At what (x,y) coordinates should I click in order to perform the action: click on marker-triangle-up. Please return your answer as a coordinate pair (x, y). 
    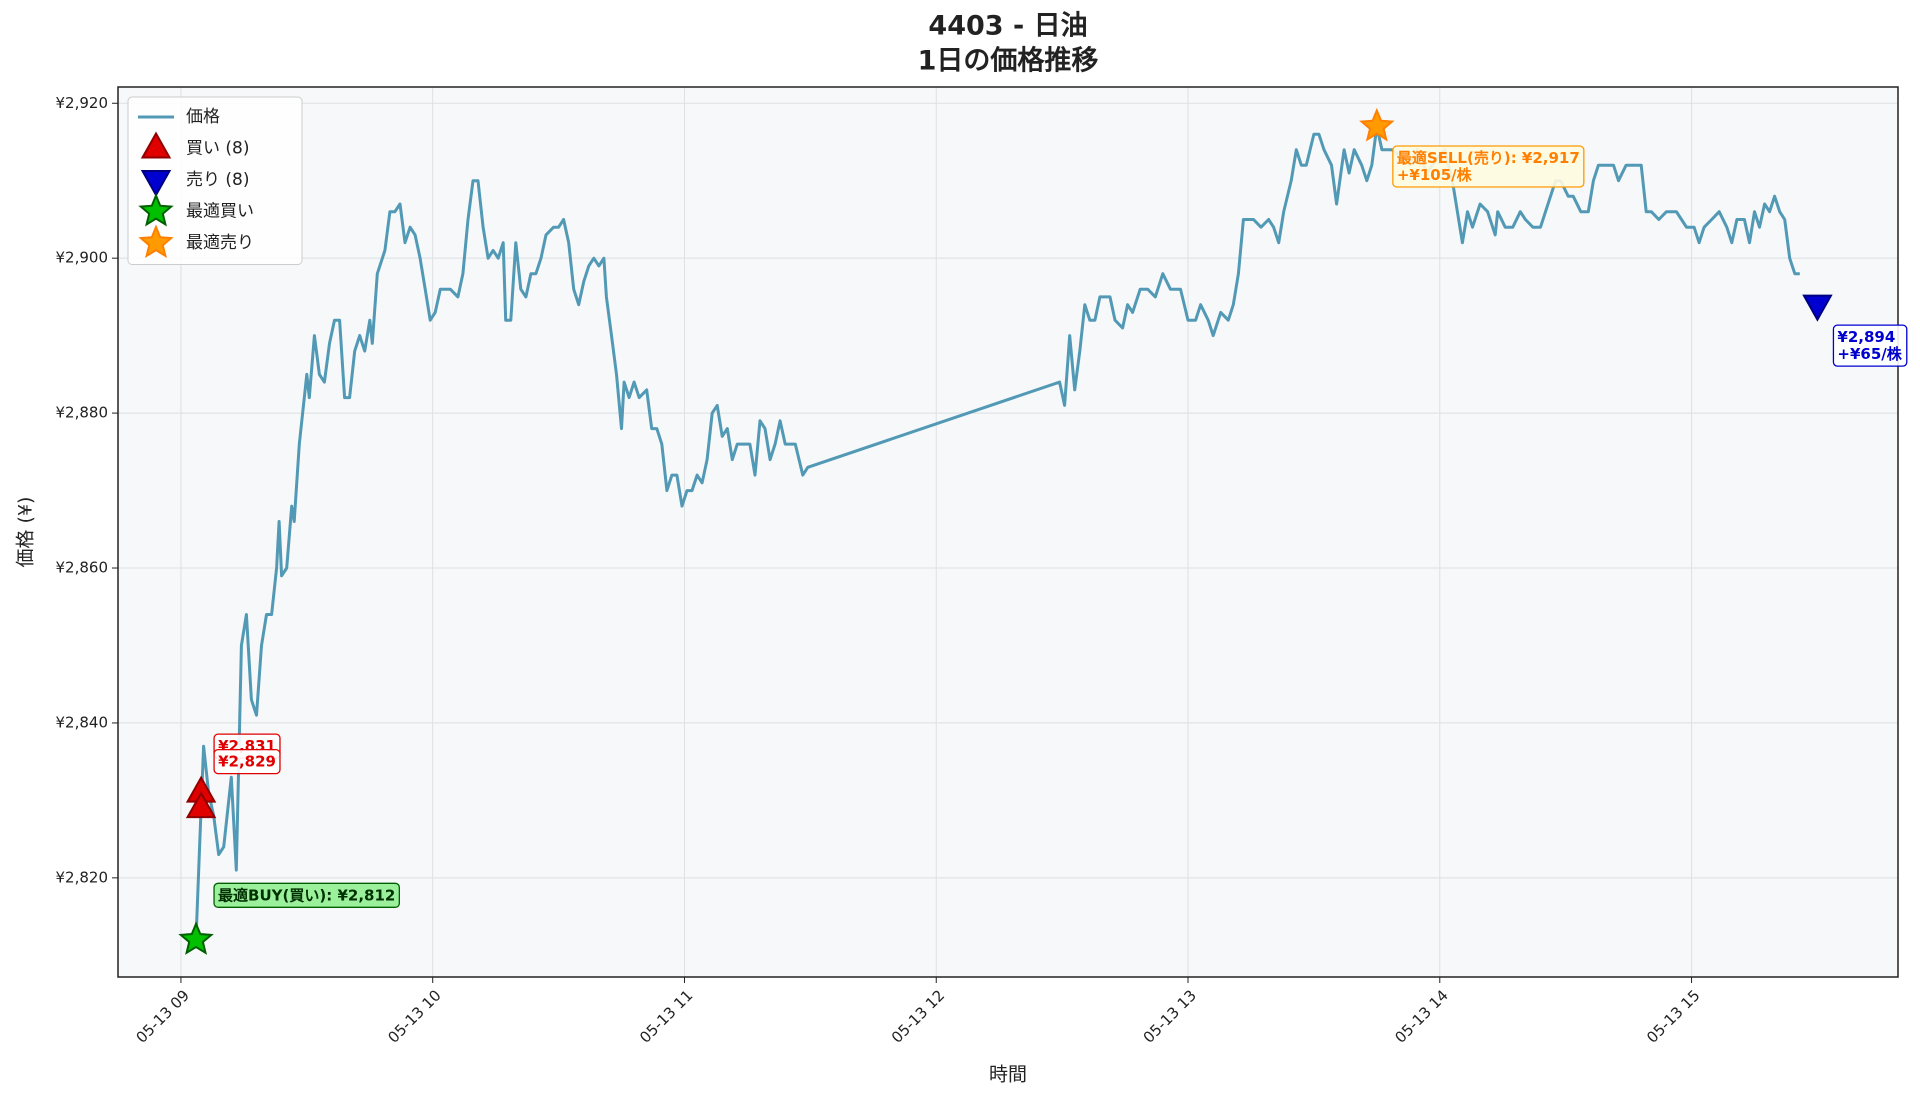
    Looking at the image, I should click on (201, 805).